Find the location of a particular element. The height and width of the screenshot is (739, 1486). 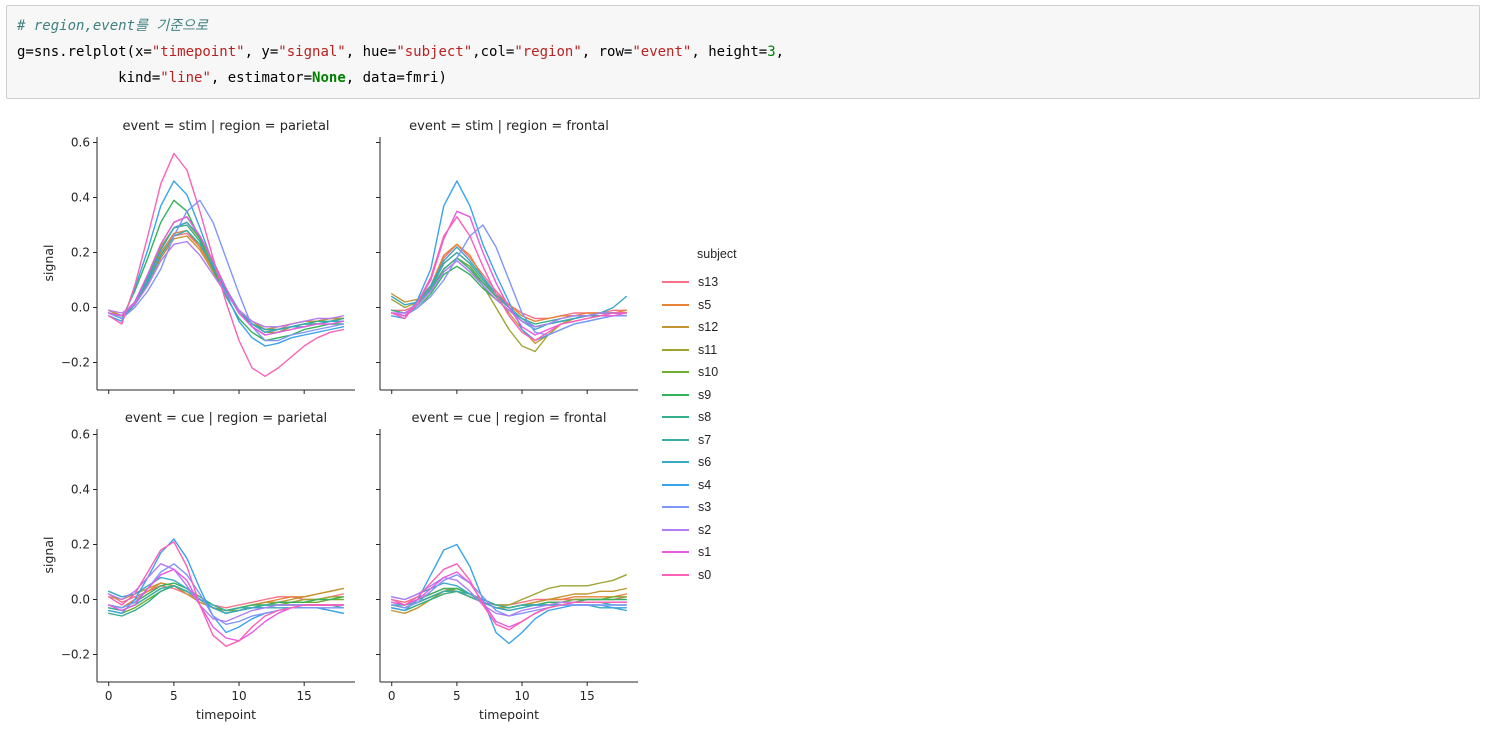

legend-item: s4 is located at coordinates (699, 485).